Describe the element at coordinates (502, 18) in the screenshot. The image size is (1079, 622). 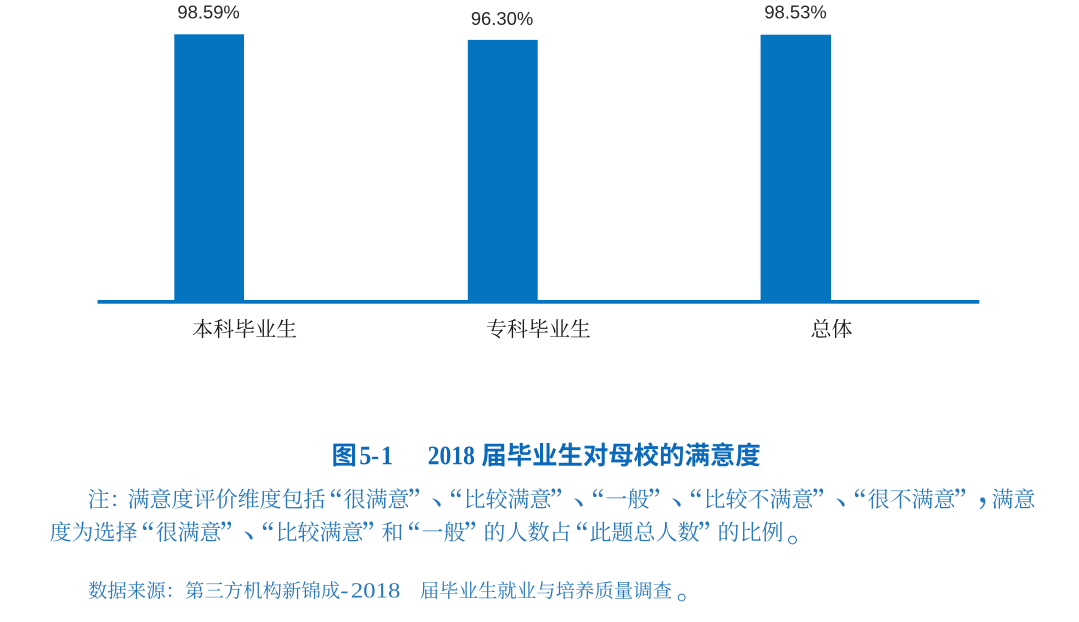
I see `svg-text: 96.30%` at that location.